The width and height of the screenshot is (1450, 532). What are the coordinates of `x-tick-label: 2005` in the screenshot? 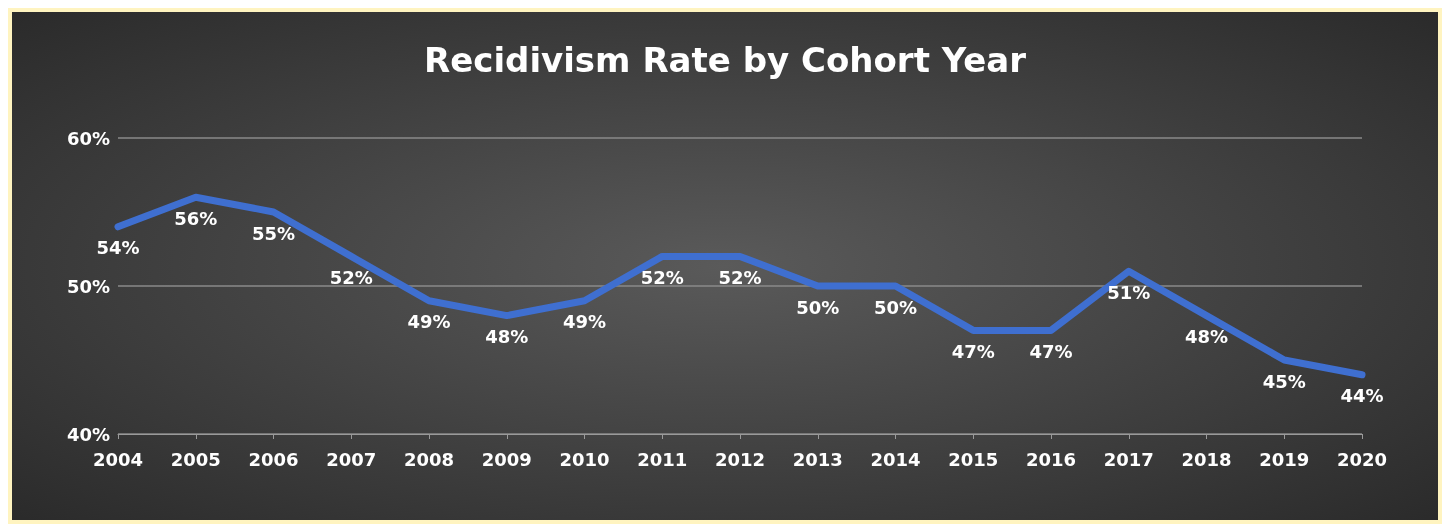 It's located at (195, 459).